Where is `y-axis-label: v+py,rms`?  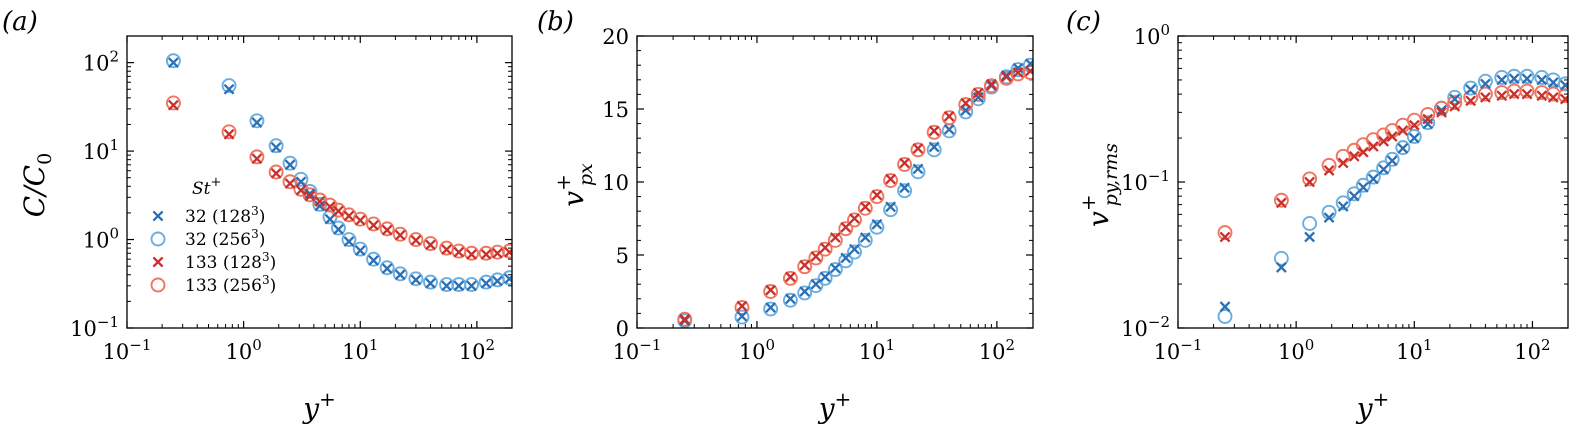
y-axis-label: v+py,rms is located at coordinates (1099, 185).